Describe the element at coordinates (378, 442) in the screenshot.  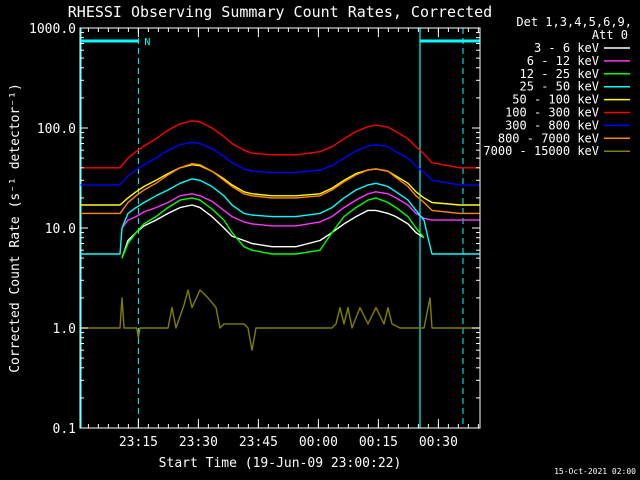
I see `x-tick-label: 00:15` at that location.